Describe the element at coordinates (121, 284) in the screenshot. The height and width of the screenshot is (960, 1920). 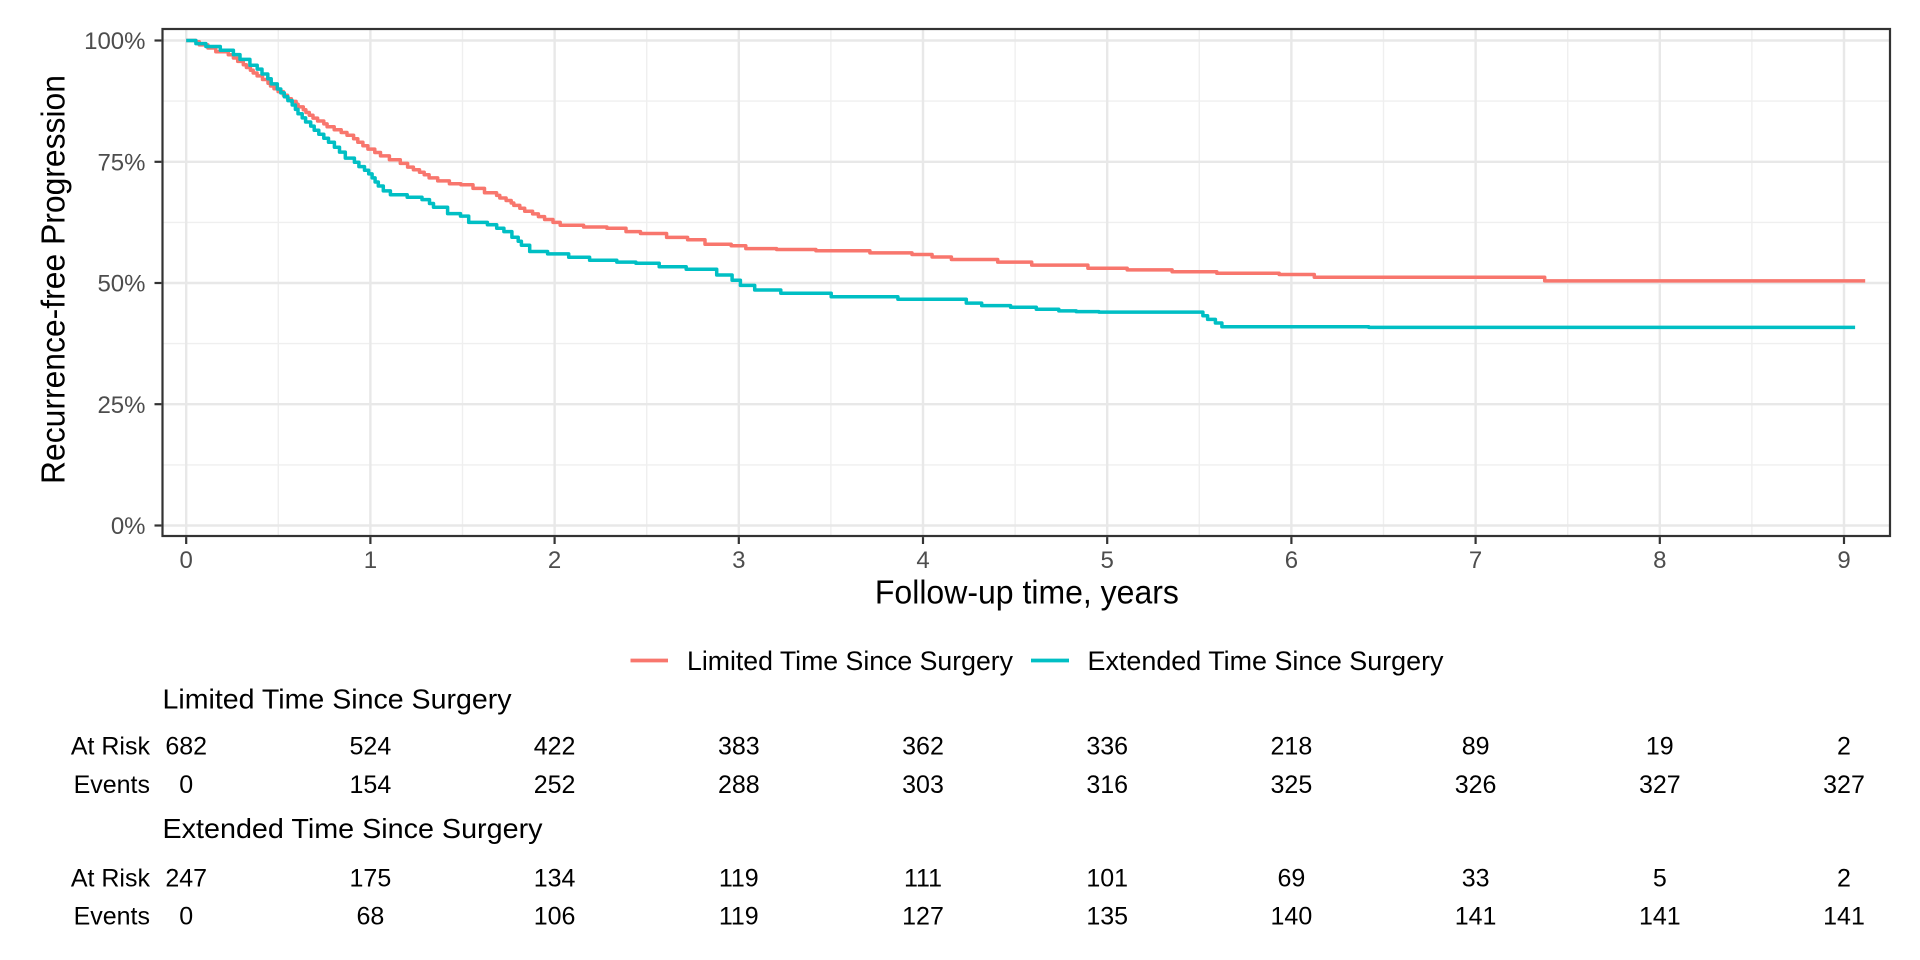
I see `svg-text: 50%` at that location.